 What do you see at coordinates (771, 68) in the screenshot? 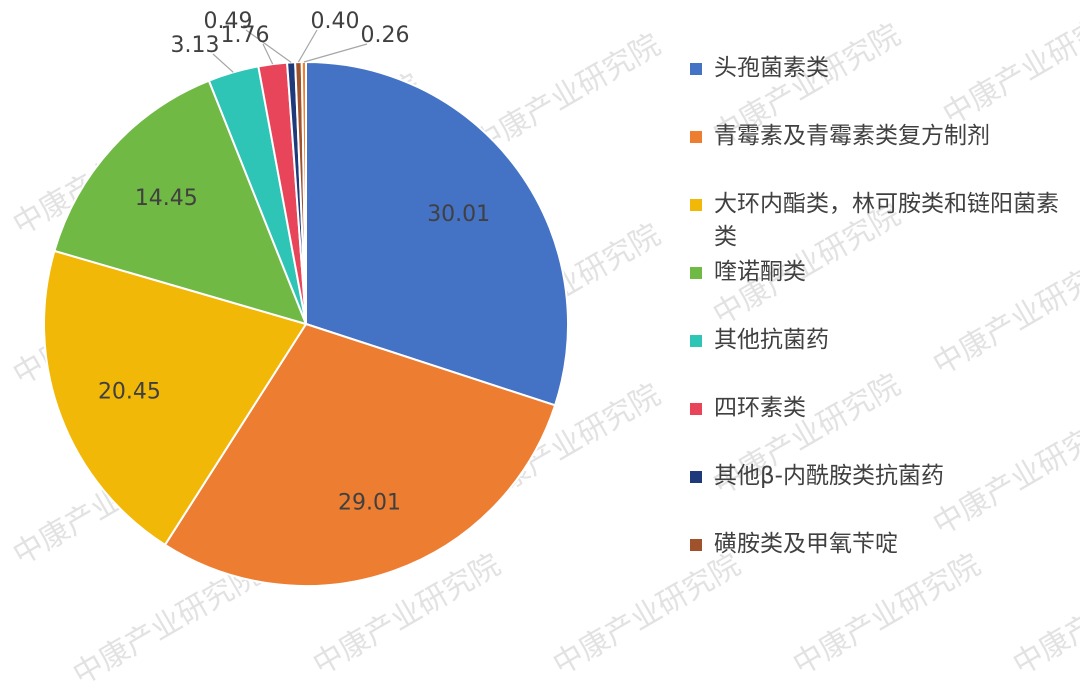
I see `legend-label: 头孢菌素类` at bounding box center [771, 68].